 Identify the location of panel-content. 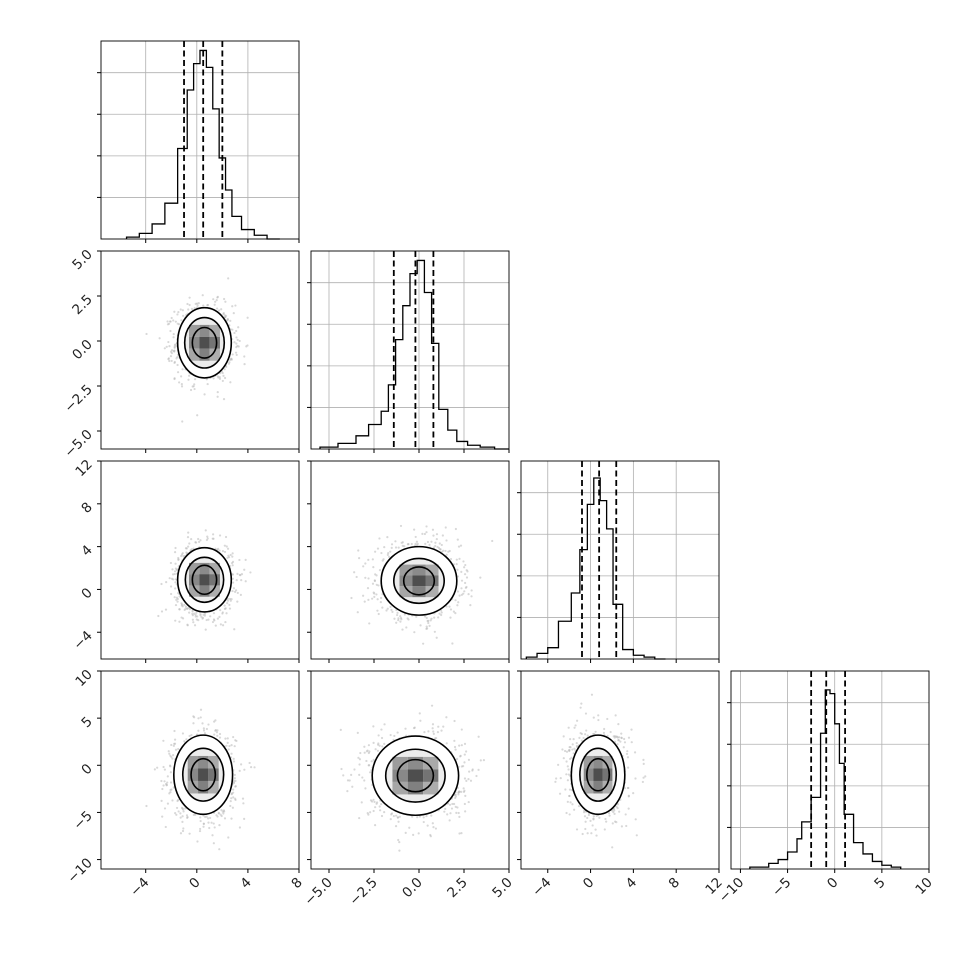
(200, 779).